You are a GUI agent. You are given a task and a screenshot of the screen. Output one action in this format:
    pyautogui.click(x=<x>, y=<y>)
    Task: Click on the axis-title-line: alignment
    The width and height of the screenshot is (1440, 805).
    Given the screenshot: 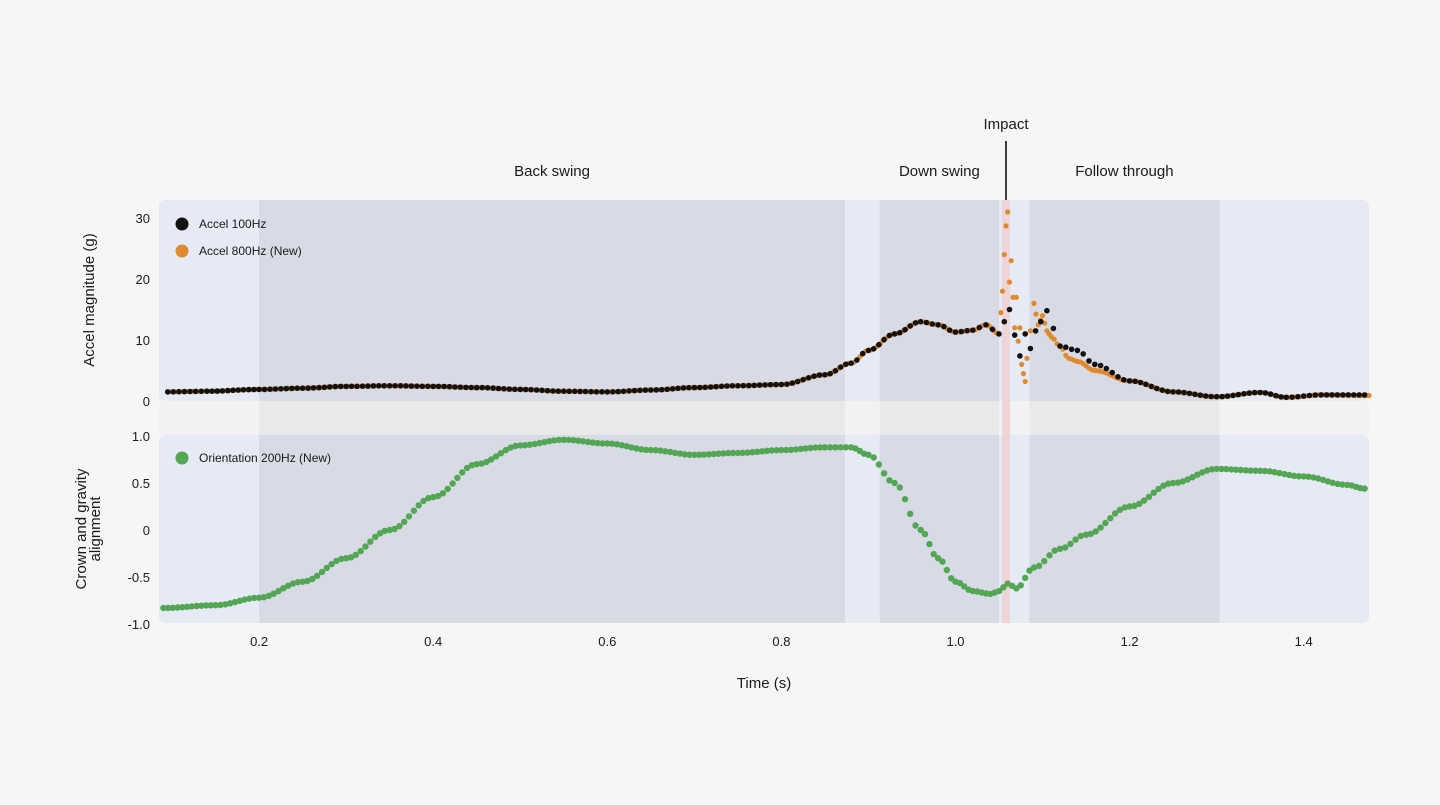 What is the action you would take?
    pyautogui.click(x=95, y=529)
    